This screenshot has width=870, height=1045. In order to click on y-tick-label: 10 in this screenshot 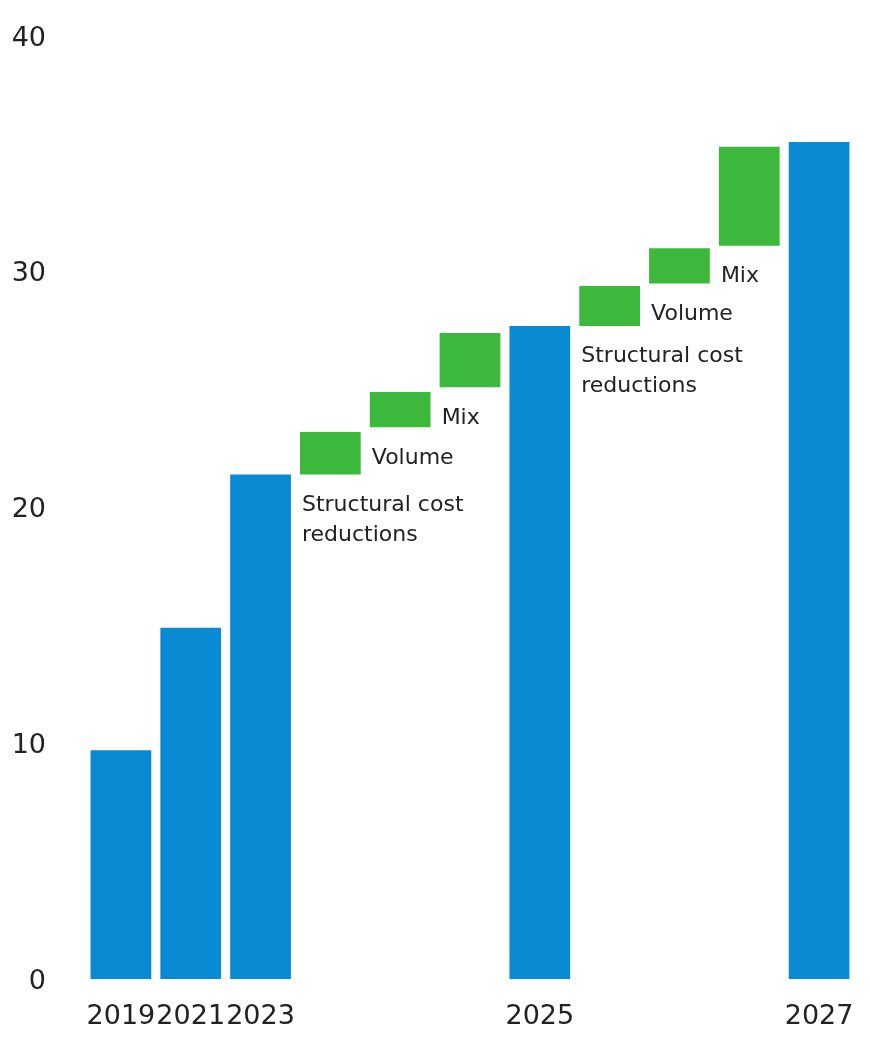, I will do `click(28, 743)`.